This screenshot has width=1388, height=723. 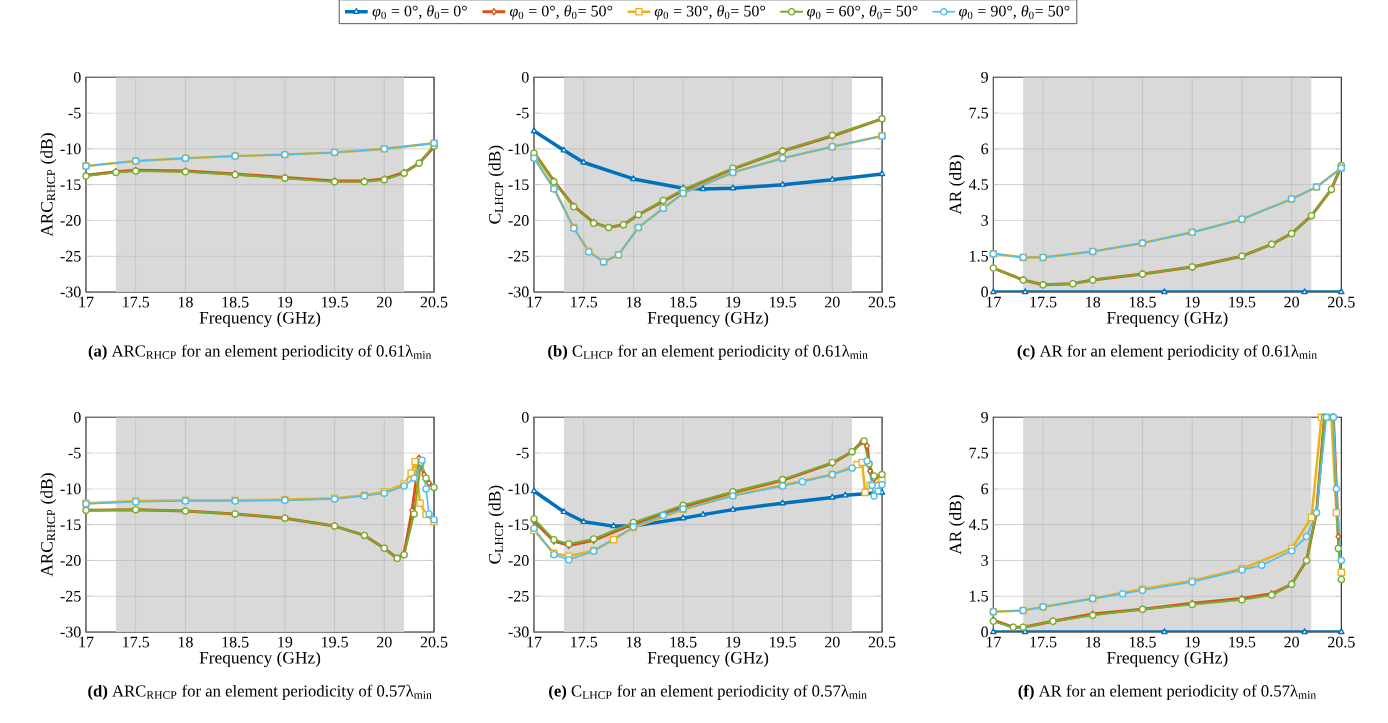 I want to click on y-tick-label: 1.5, so click(x=979, y=256).